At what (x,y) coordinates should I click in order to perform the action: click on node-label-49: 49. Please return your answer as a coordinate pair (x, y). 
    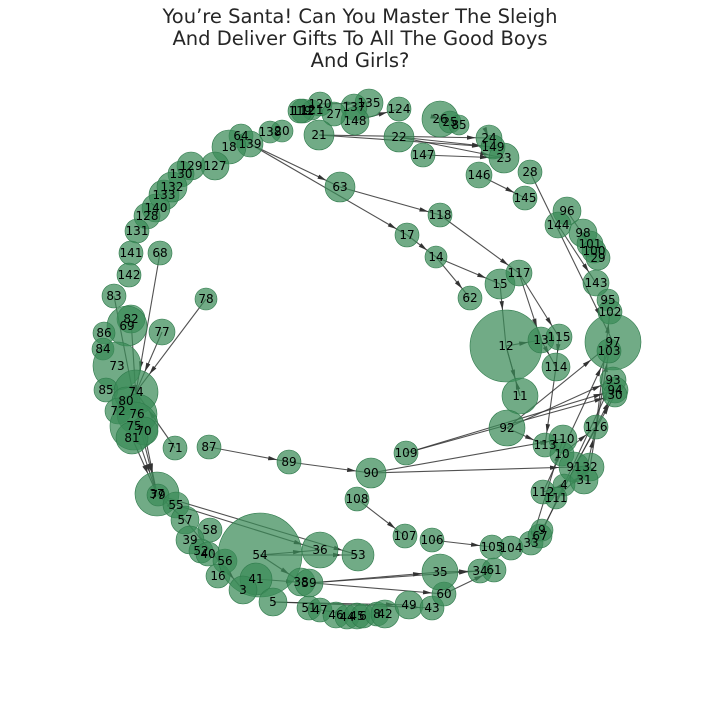
    Looking at the image, I should click on (408, 605).